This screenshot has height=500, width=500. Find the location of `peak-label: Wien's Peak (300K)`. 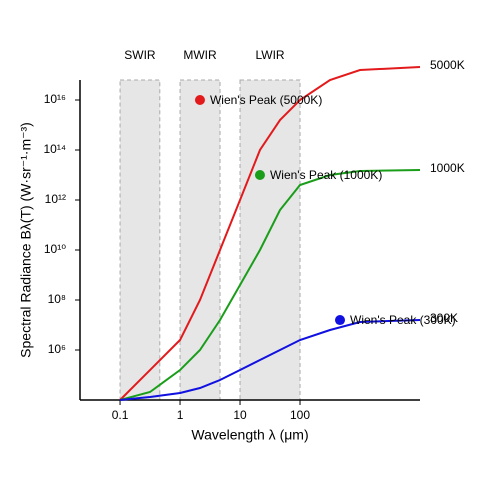

peak-label: Wien's Peak (300K) is located at coordinates (403, 320).